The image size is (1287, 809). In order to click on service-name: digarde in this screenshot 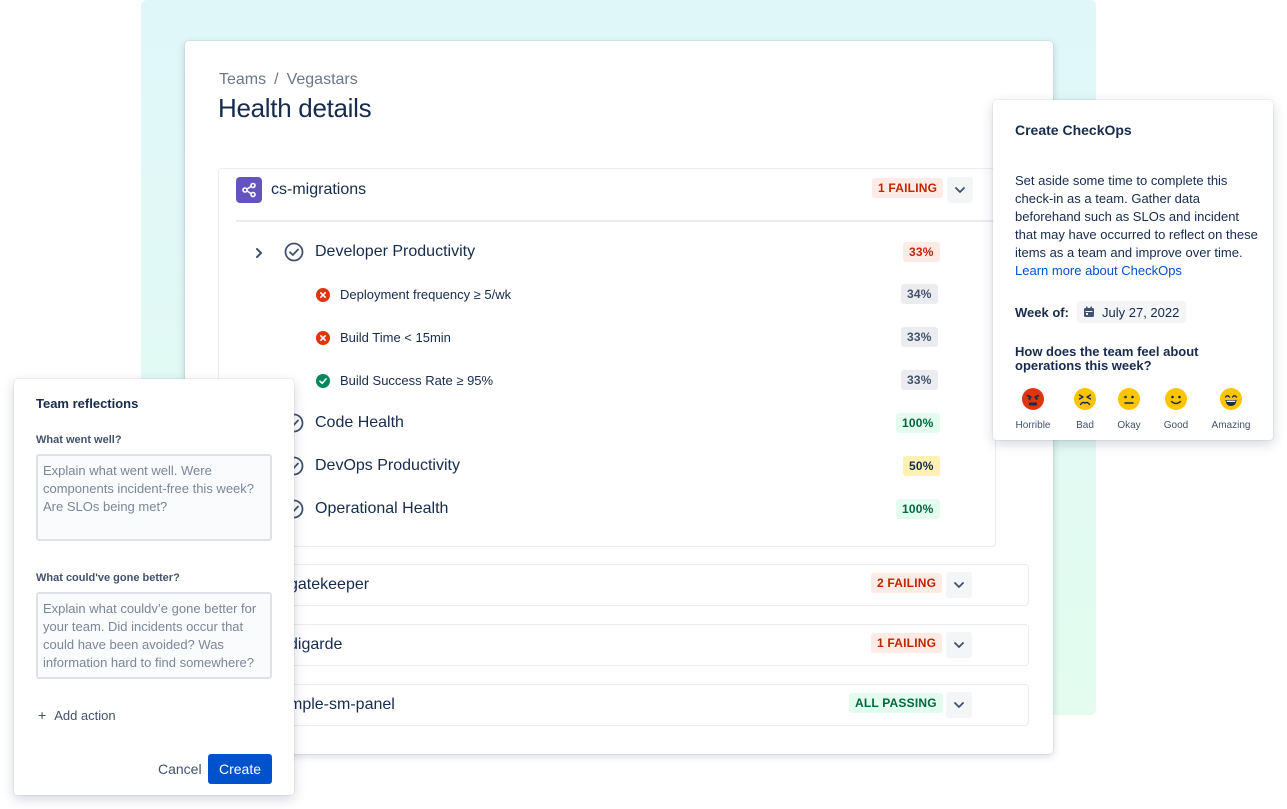, I will do `click(316, 644)`.